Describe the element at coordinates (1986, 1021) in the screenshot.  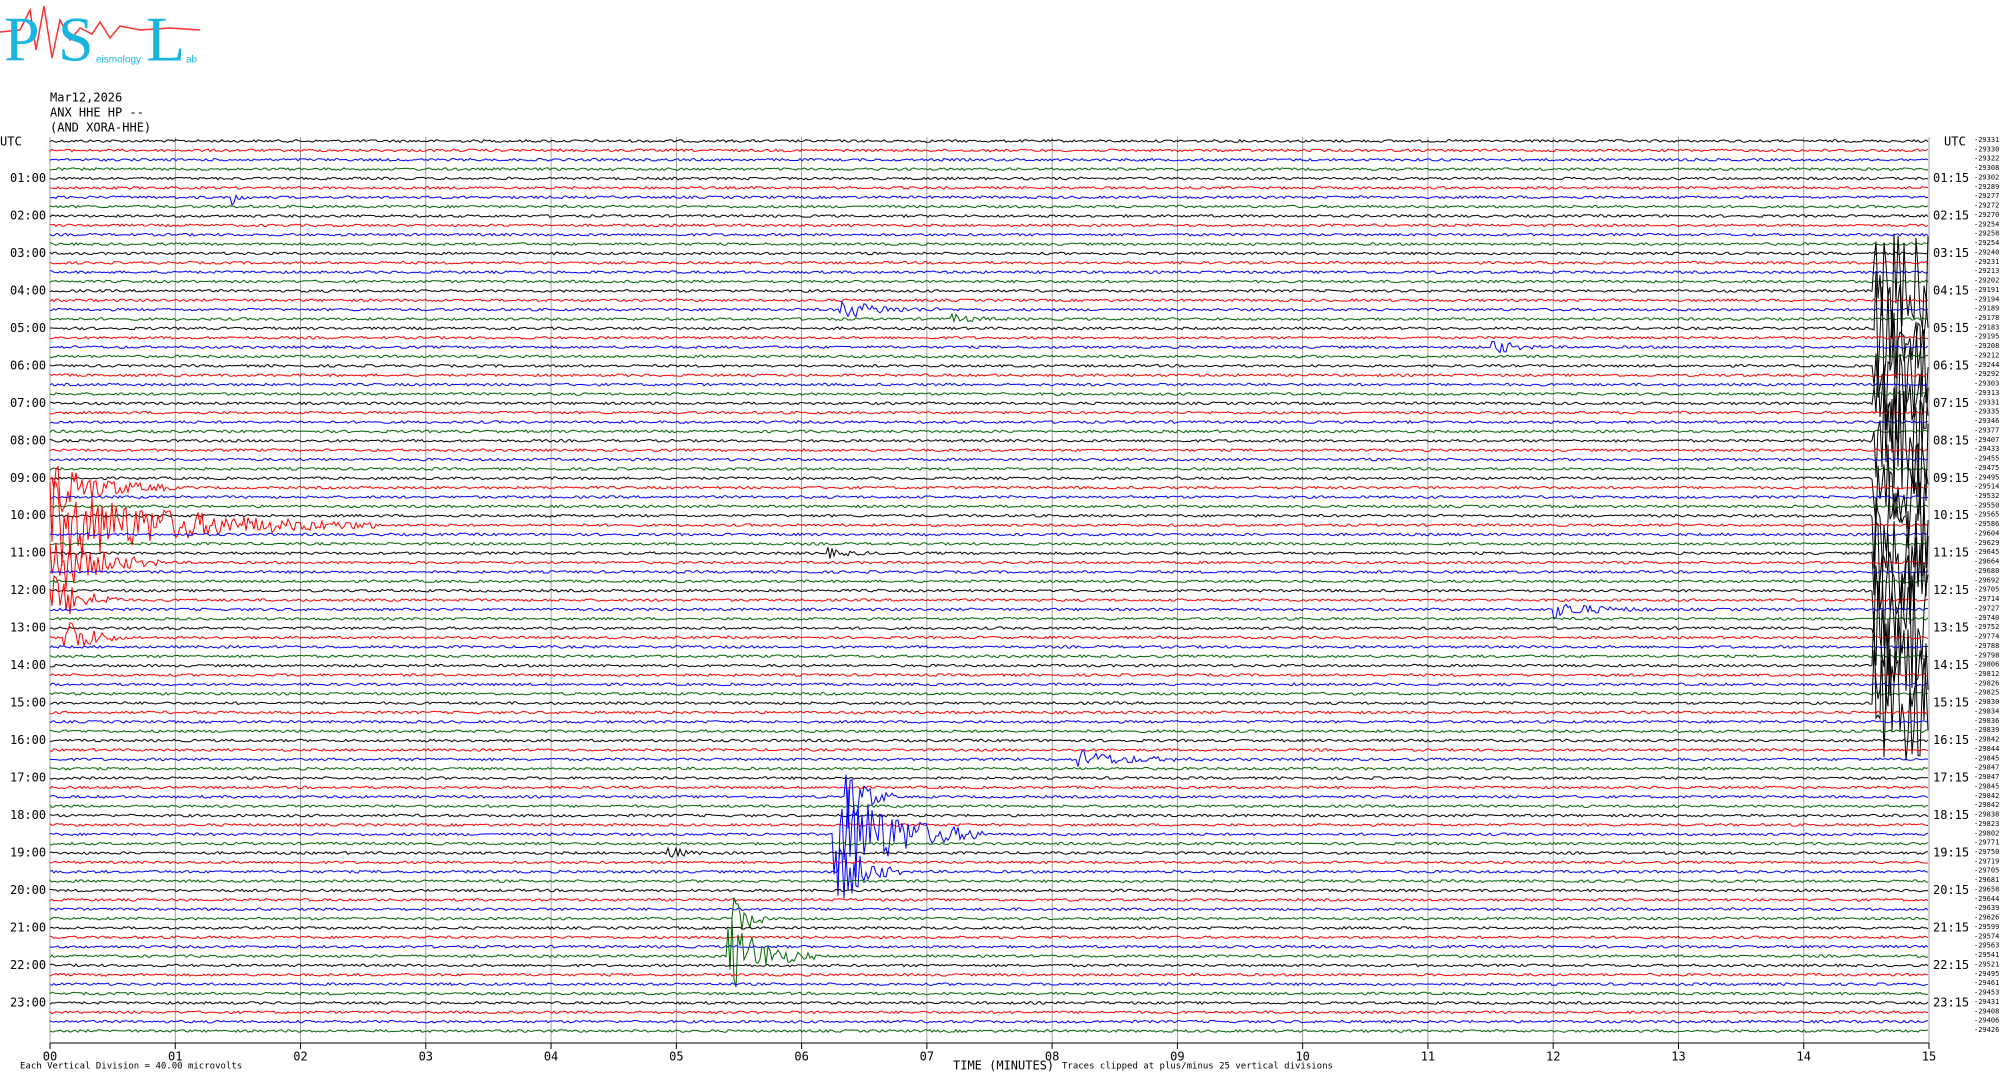
I see `trace-offset: -29406` at that location.